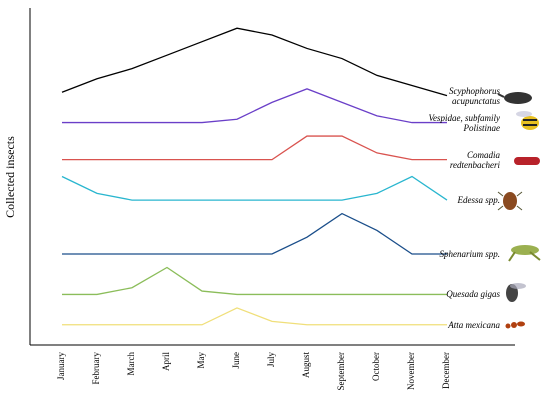 The height and width of the screenshot is (394, 550). What do you see at coordinates (131, 364) in the screenshot?
I see `x-tick-label: March` at bounding box center [131, 364].